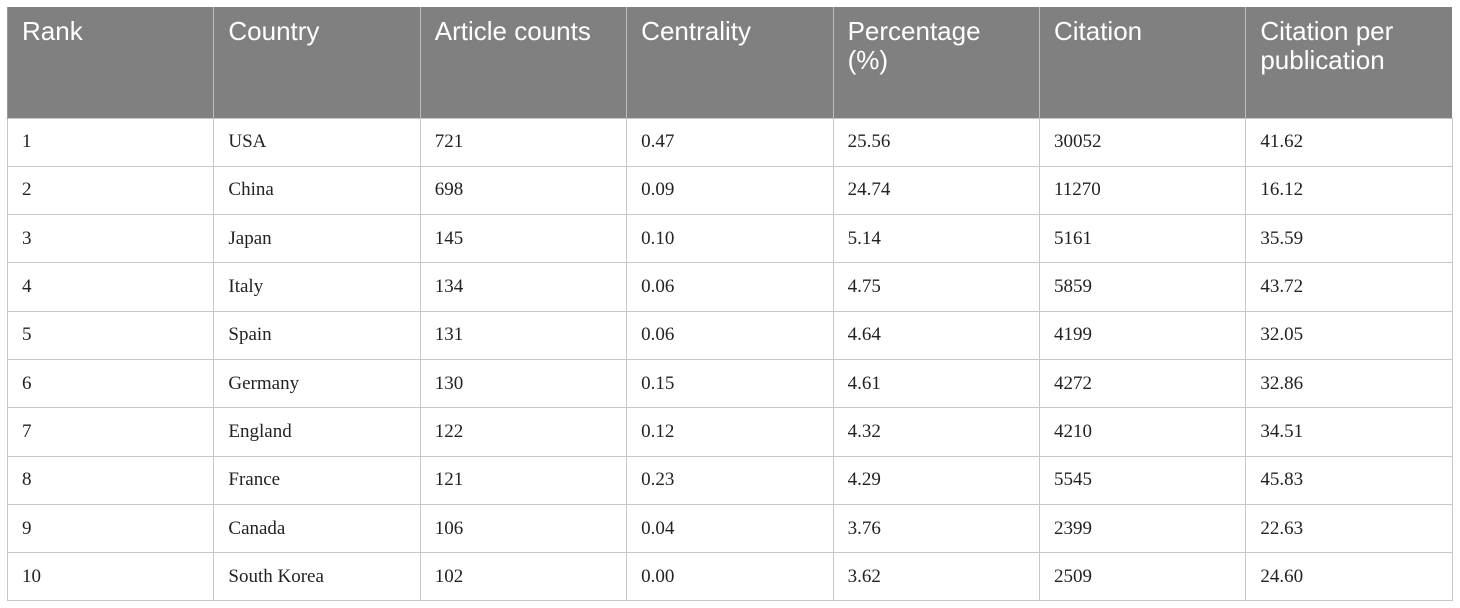 The image size is (1460, 608). I want to click on cell-percentage: 3.76, so click(936, 528).